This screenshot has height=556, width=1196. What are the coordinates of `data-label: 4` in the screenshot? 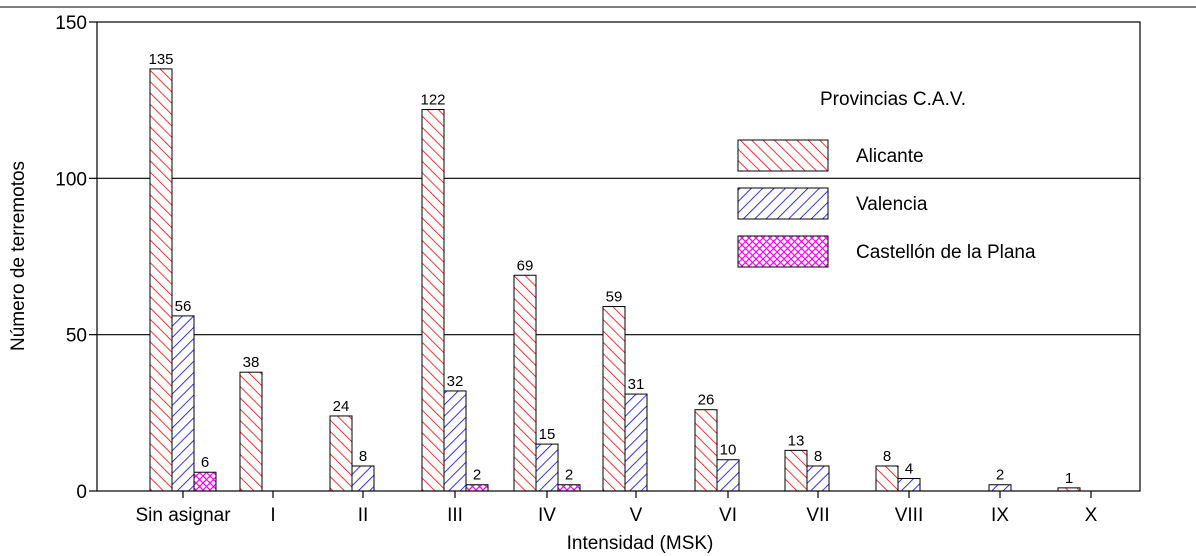 It's located at (909, 468).